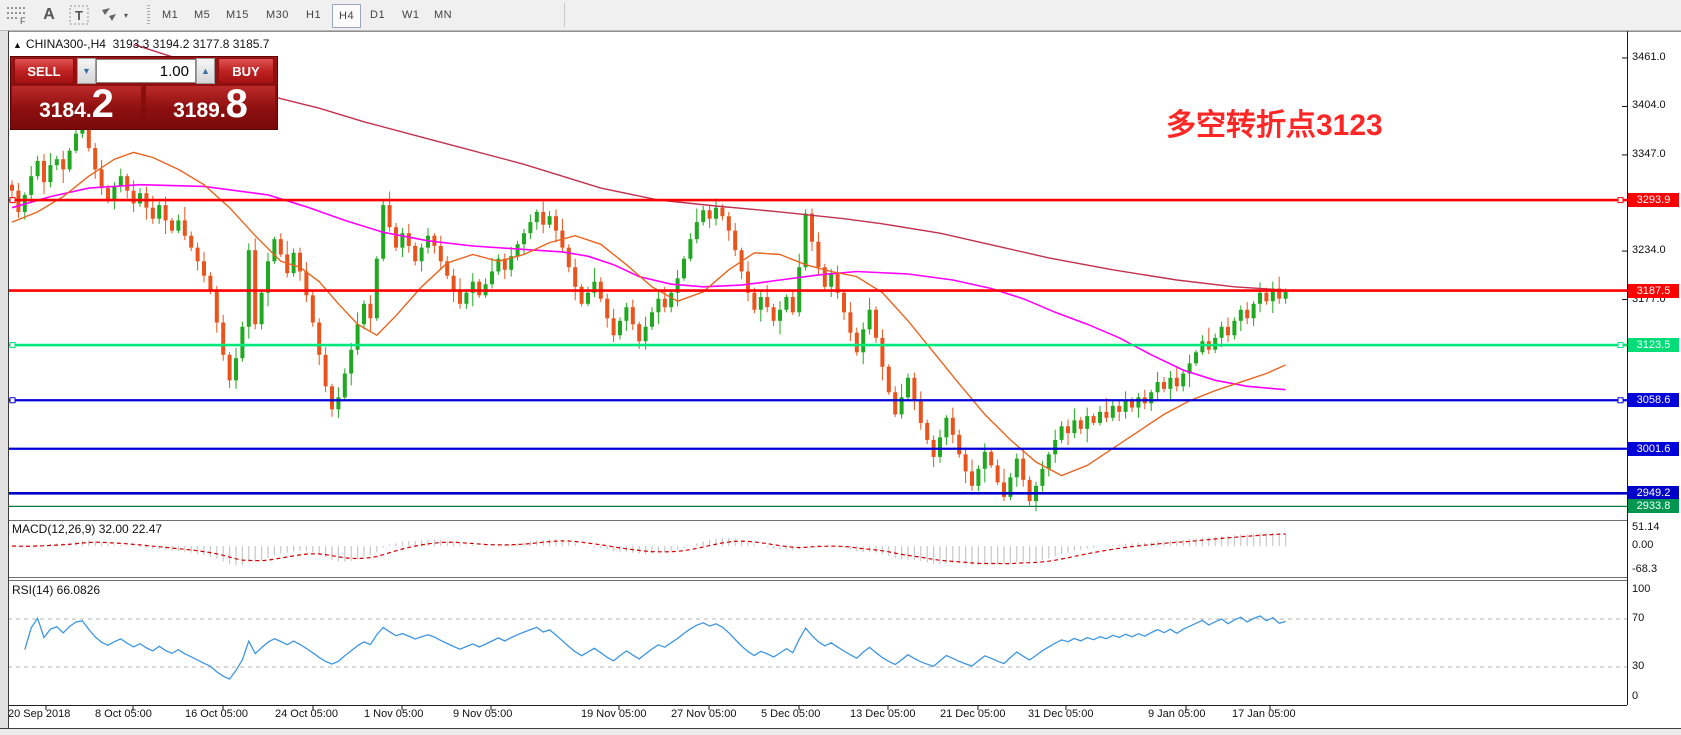 Image resolution: width=1681 pixels, height=735 pixels. What do you see at coordinates (840, 728) in the screenshot?
I see `next-window-edge` at bounding box center [840, 728].